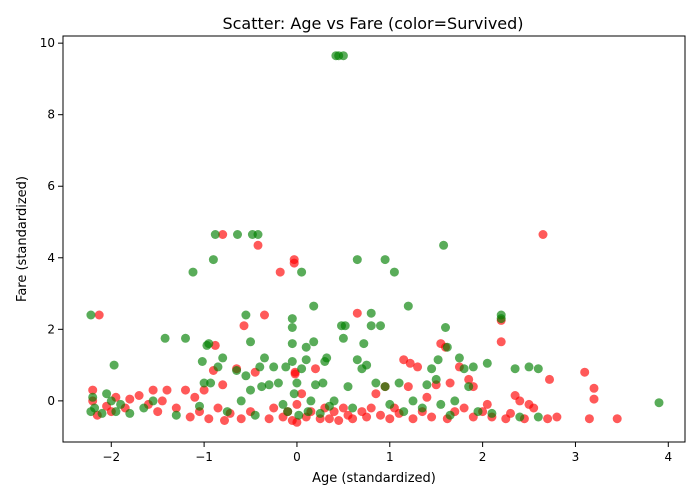 Image resolution: width=700 pixels, height=500 pixels. Describe the element at coordinates (51, 186) in the screenshot. I see `y-tick-label-3: 6` at that location.